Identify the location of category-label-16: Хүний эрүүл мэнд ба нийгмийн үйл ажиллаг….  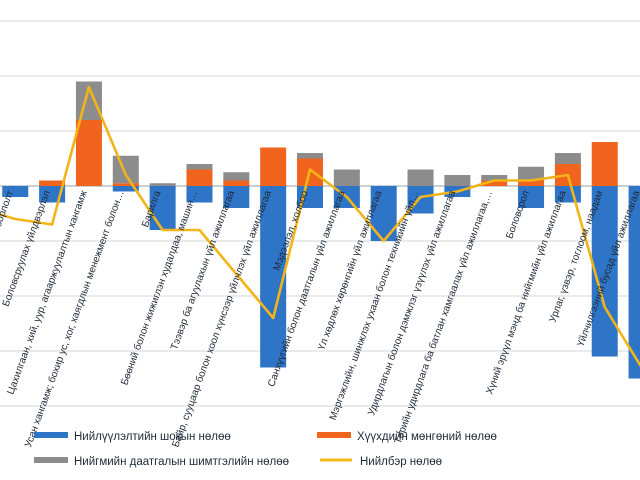
(526, 292).